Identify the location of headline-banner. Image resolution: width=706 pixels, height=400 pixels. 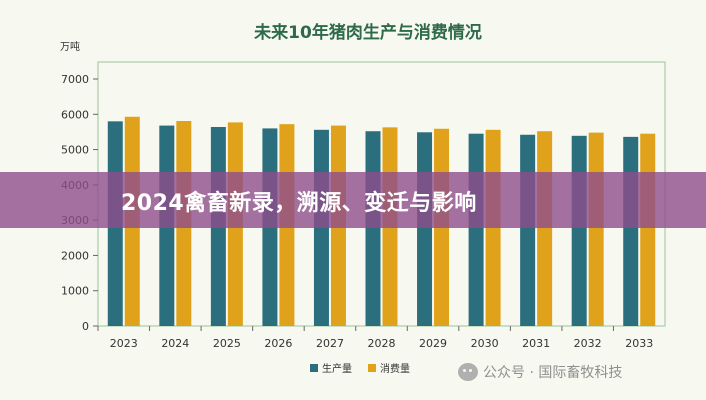
(353, 200).